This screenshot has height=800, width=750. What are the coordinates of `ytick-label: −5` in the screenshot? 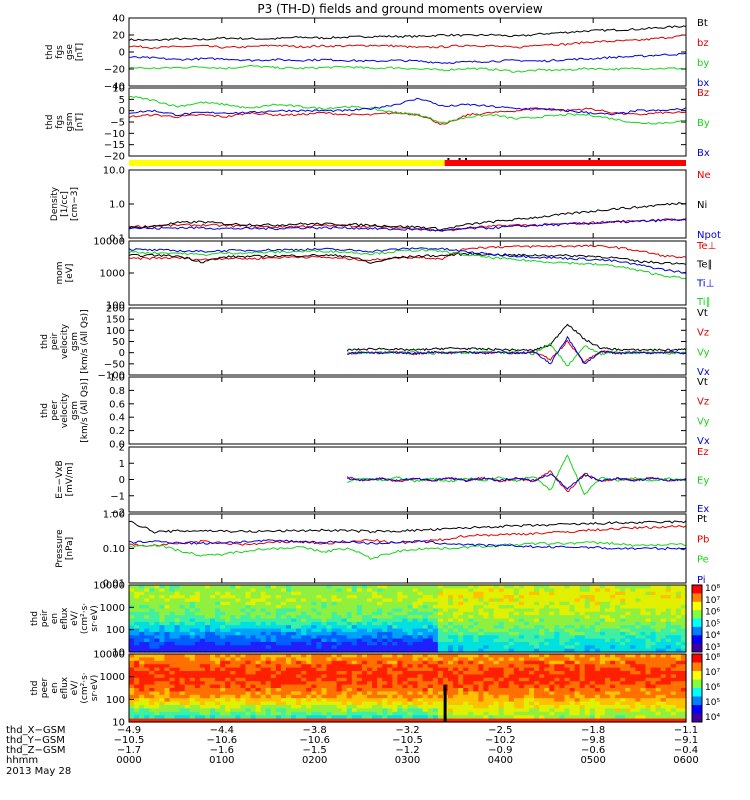 It's located at (117, 123).